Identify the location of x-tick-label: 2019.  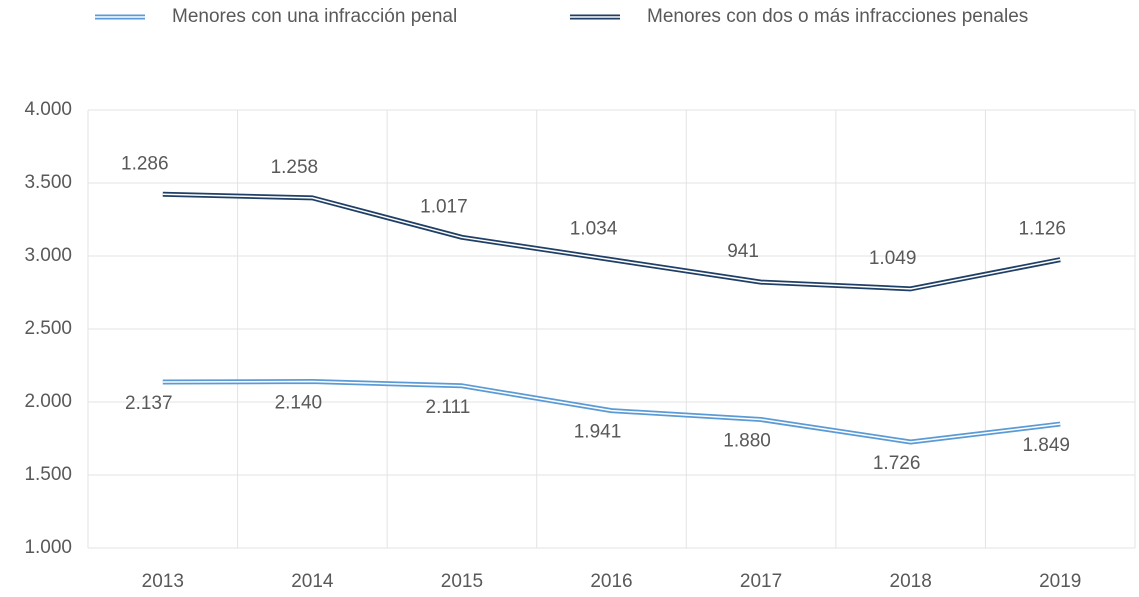
(1060, 581).